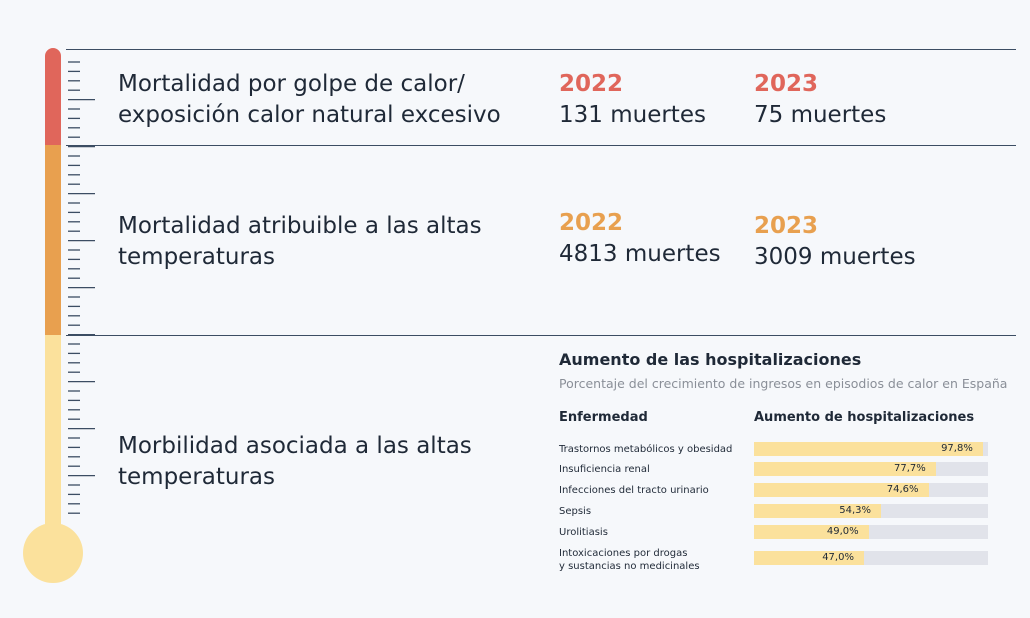  Describe the element at coordinates (53, 553) in the screenshot. I see `thermometer-bulb` at that location.